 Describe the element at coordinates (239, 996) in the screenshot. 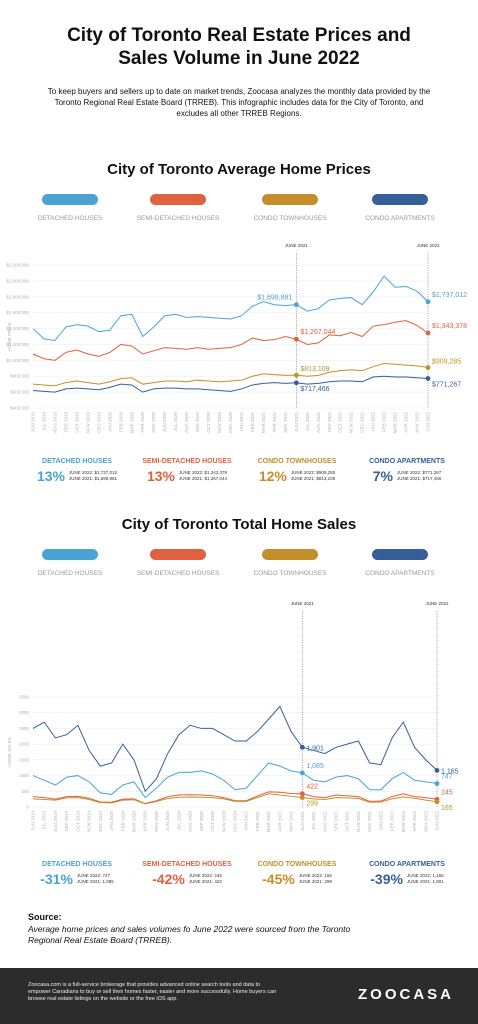

I see `footer` at that location.